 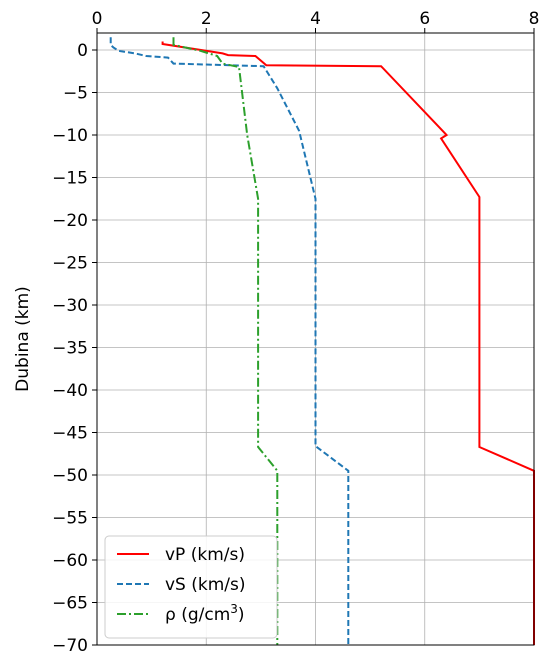 What do you see at coordinates (234, 609) in the screenshot?
I see `legend-label-superscript: 3` at bounding box center [234, 609].